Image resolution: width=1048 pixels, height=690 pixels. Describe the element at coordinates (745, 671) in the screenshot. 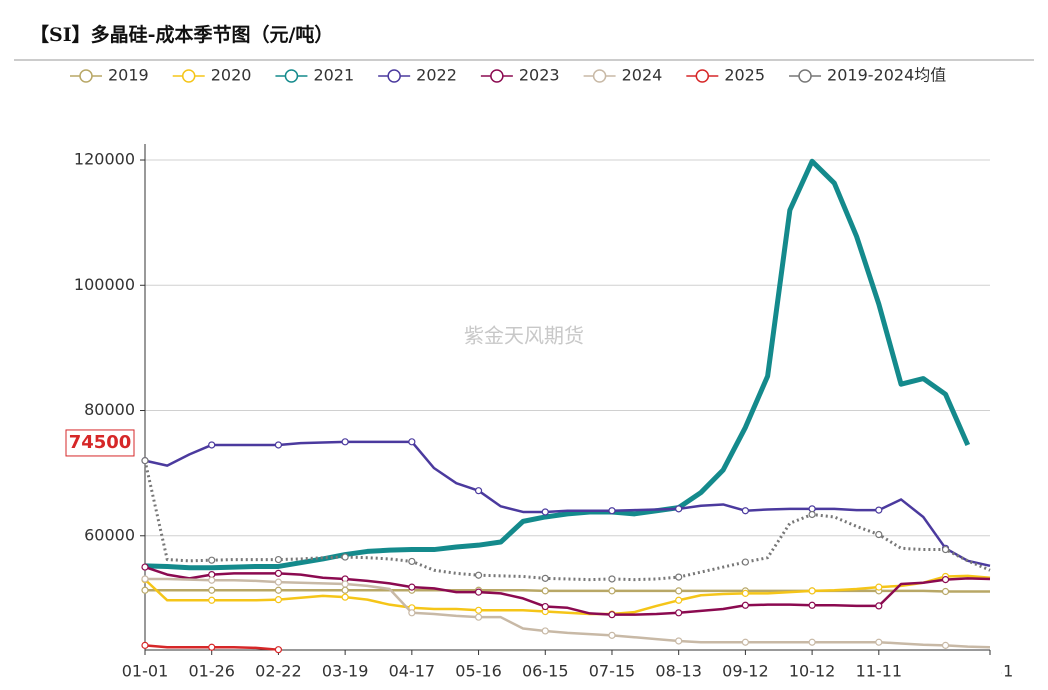

I see `x-tick-label: 09-12` at that location.